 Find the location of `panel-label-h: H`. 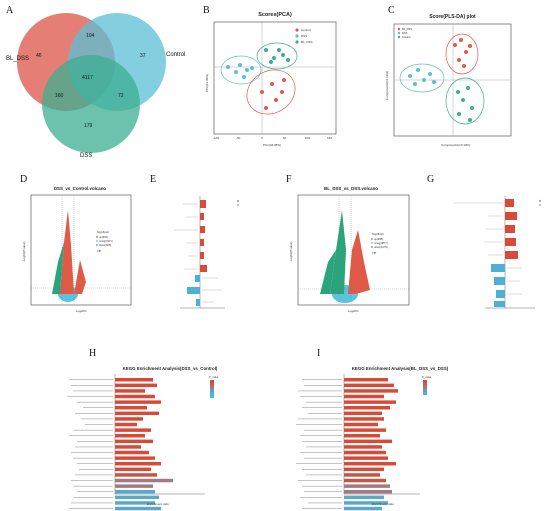

panel-label-h: H is located at coordinates (93, 353).